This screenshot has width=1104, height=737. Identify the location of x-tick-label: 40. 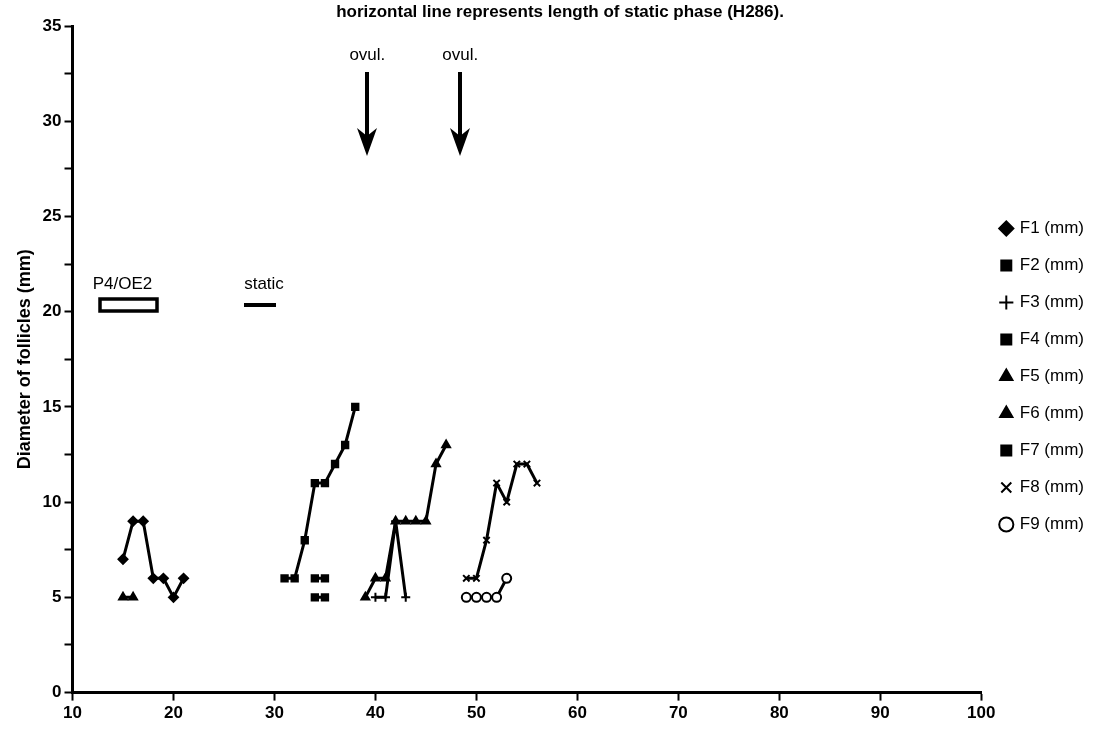
(375, 713).